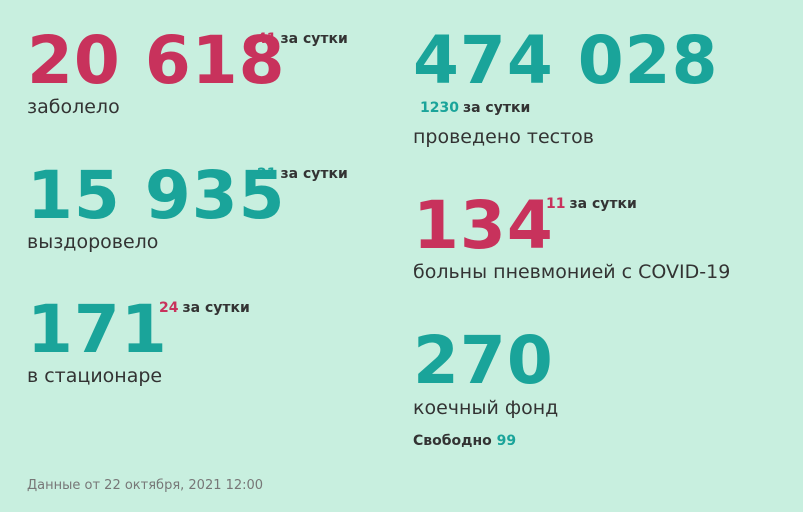 This screenshot has width=803, height=512. What do you see at coordinates (556, 204) in the screenshot?
I see `pneumonia-delta-value: 11` at bounding box center [556, 204].